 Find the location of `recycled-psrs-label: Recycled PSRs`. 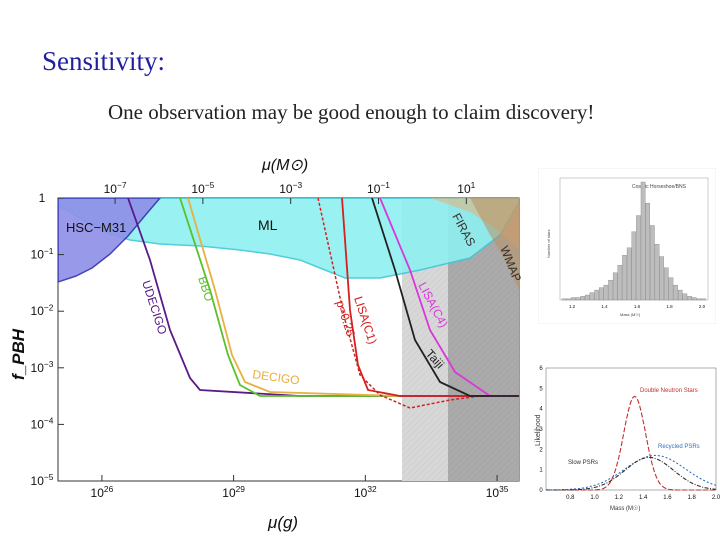

recycled-psrs-label: Recycled PSRs is located at coordinates (679, 447).